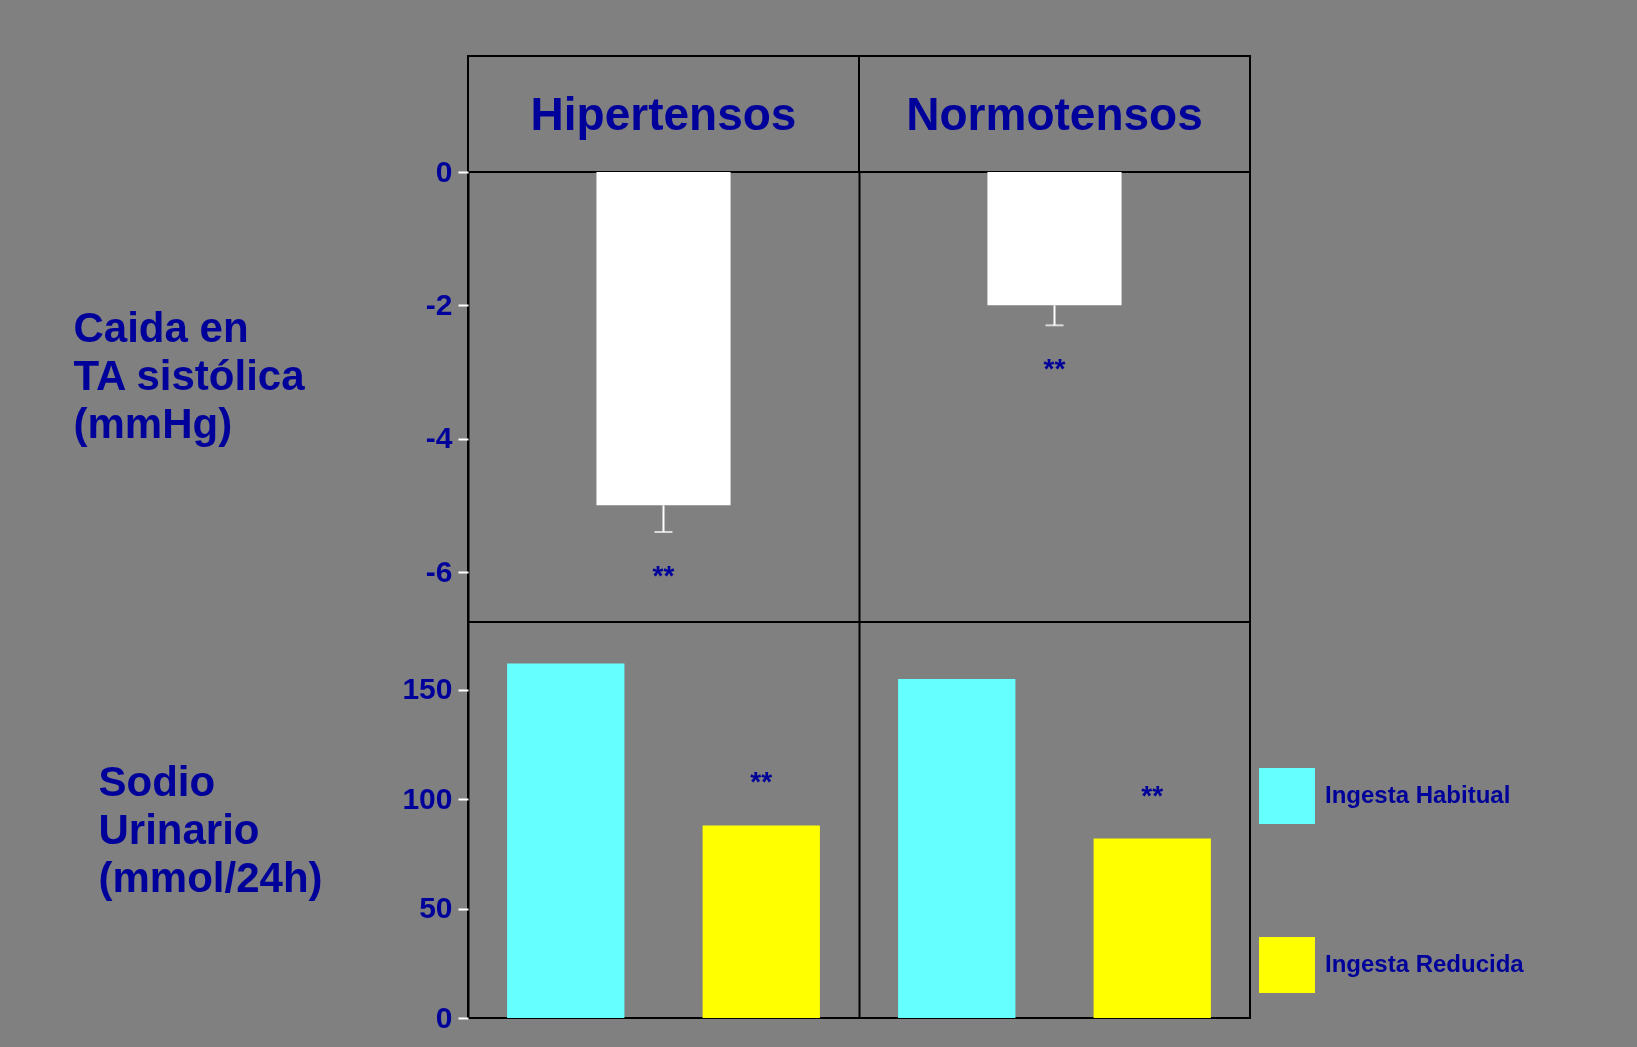  What do you see at coordinates (663, 113) in the screenshot?
I see `x-tick-label: Hipertensos` at bounding box center [663, 113].